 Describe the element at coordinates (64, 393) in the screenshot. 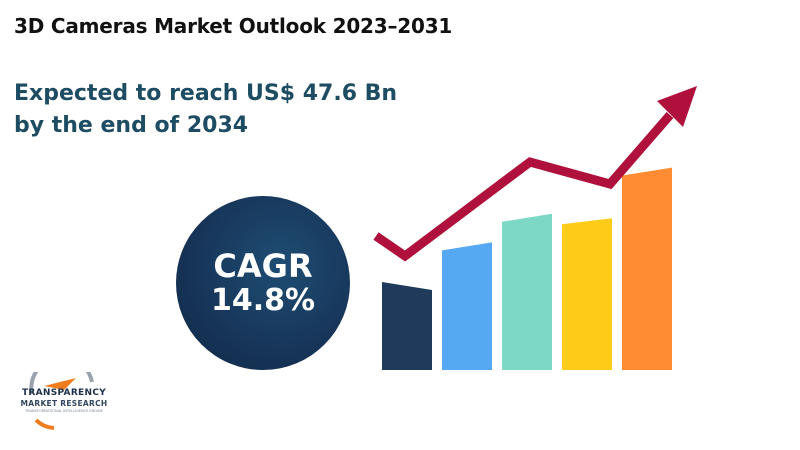

I see `logo-name: TRANSPARENCY` at that location.